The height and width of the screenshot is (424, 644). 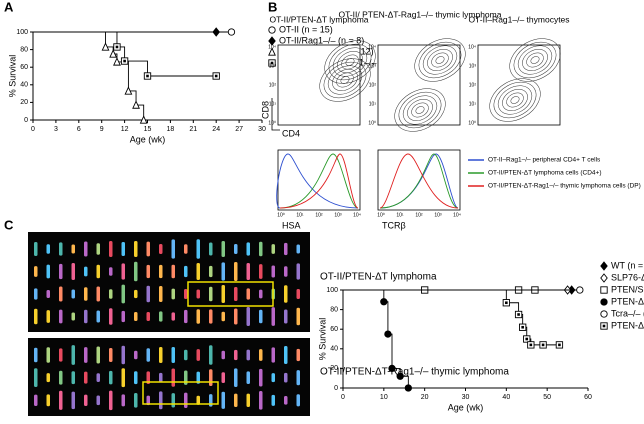 What do you see at coordinates (419, 189) in the screenshot?
I see `histogram-plot: 10⁰ 10¹ 10² 10³ 10⁴ TCRβ` at bounding box center [419, 189].